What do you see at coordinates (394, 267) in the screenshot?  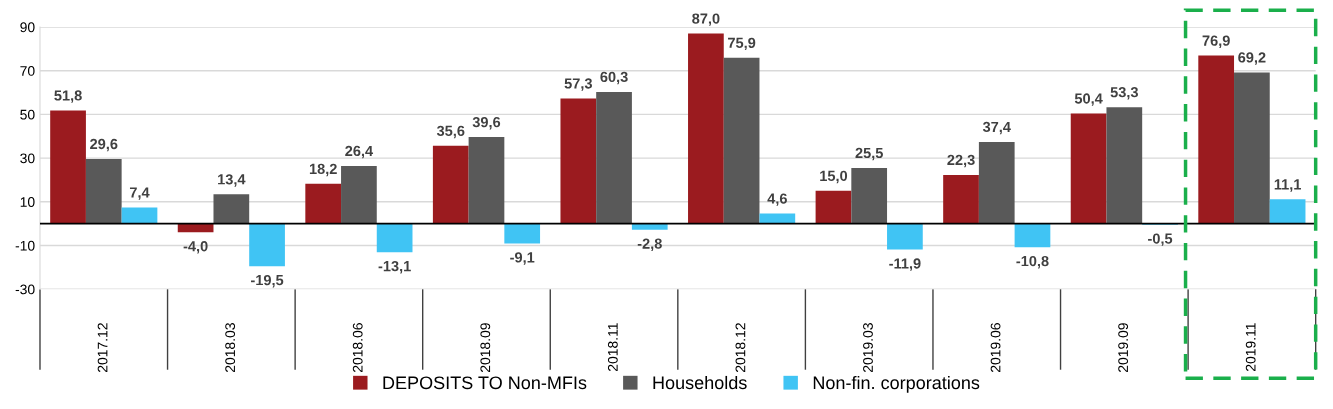 I see `data-label: -13,1` at bounding box center [394, 267].